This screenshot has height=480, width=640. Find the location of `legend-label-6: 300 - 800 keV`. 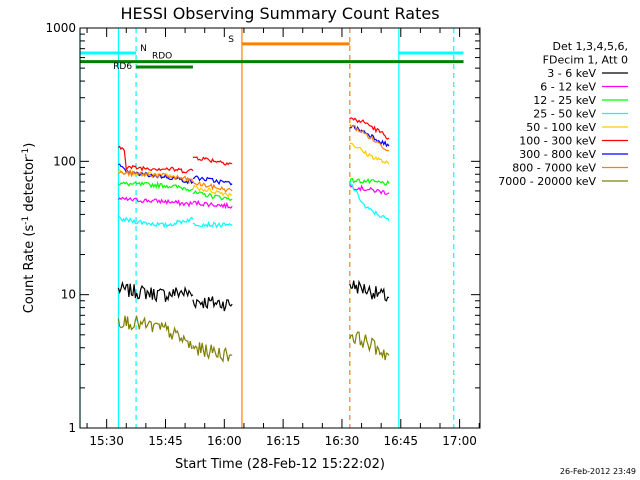

legend-label-6: 300 - 800 keV is located at coordinates (557, 154).